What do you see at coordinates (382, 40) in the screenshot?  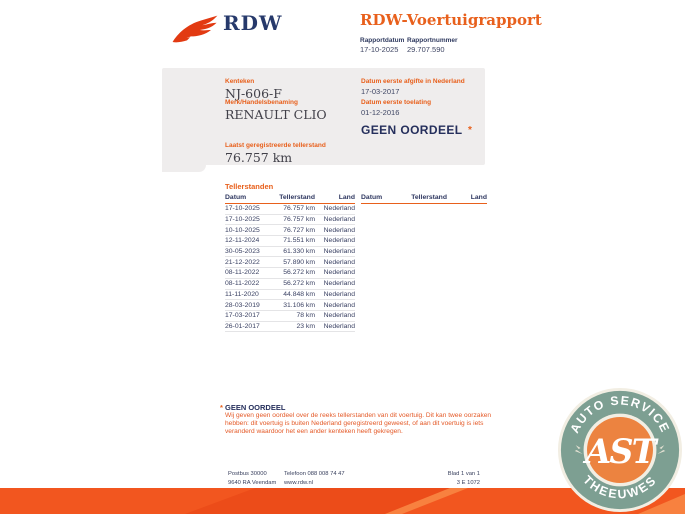 I see `report-date-label: Rapportdatum` at bounding box center [382, 40].